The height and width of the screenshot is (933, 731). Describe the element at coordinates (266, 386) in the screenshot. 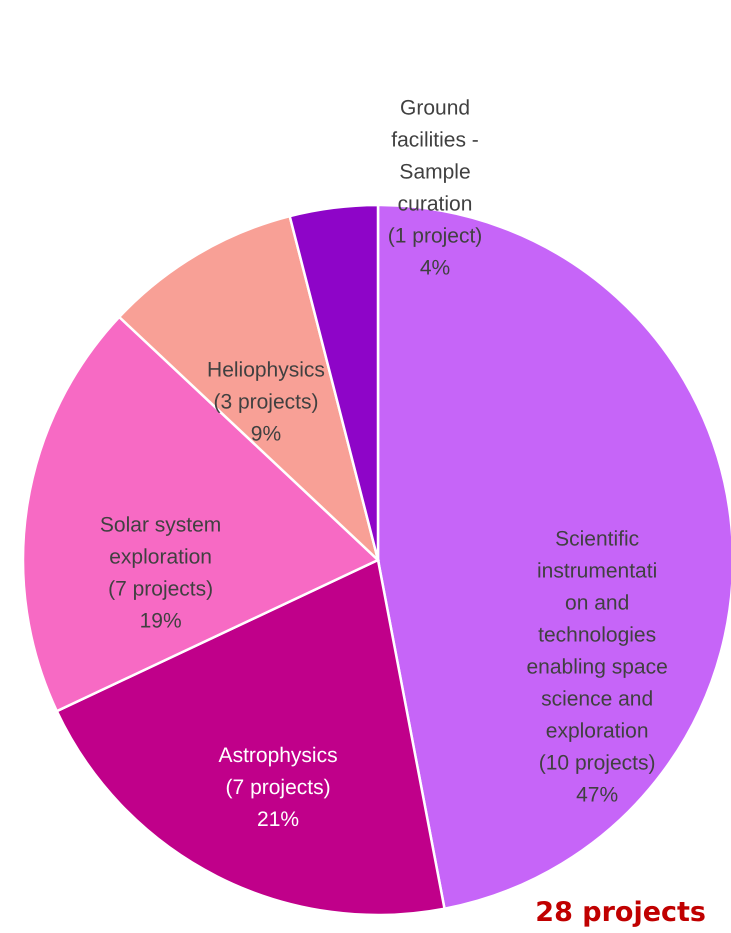

I see `slice-label: Heliophysics (3 projects)` at that location.